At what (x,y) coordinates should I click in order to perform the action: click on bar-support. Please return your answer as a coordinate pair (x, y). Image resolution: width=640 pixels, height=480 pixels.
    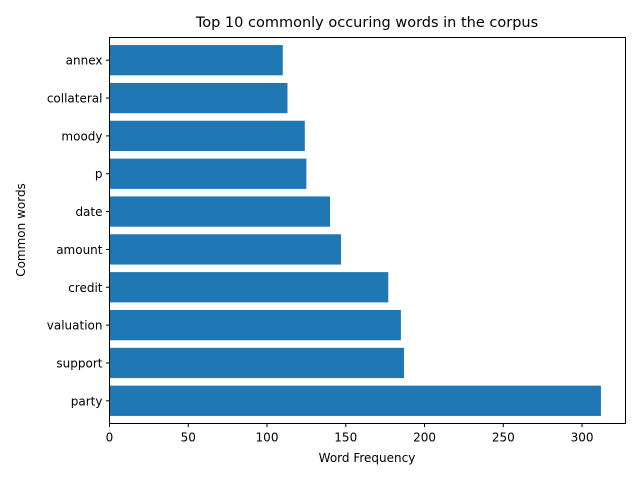
    Looking at the image, I should click on (257, 363).